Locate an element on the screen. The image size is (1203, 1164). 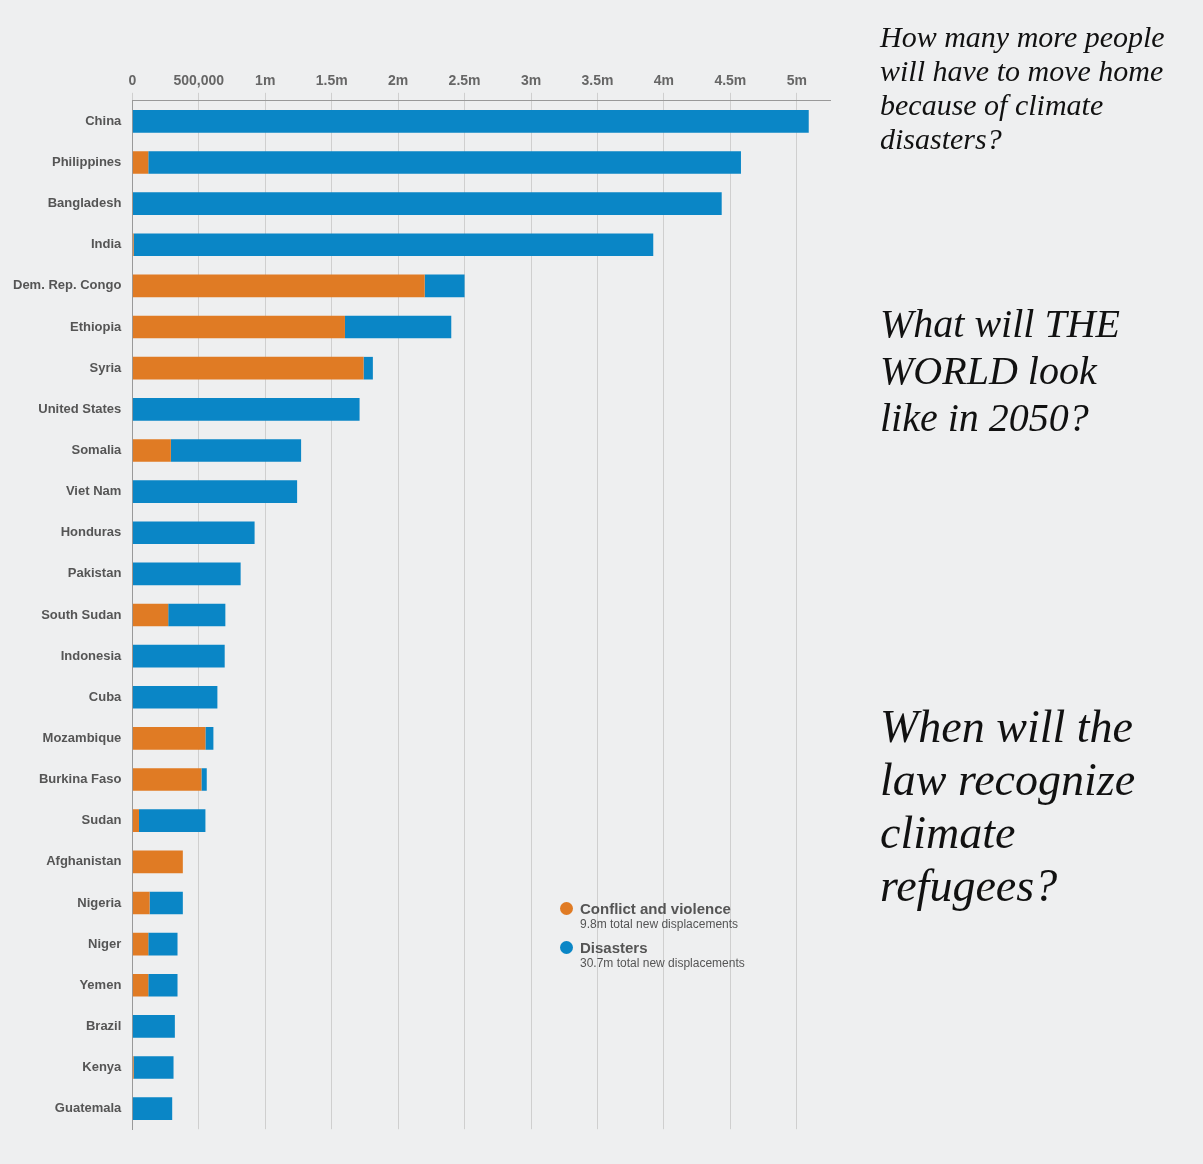
y-tick-label: Mozambique is located at coordinates (82, 737).